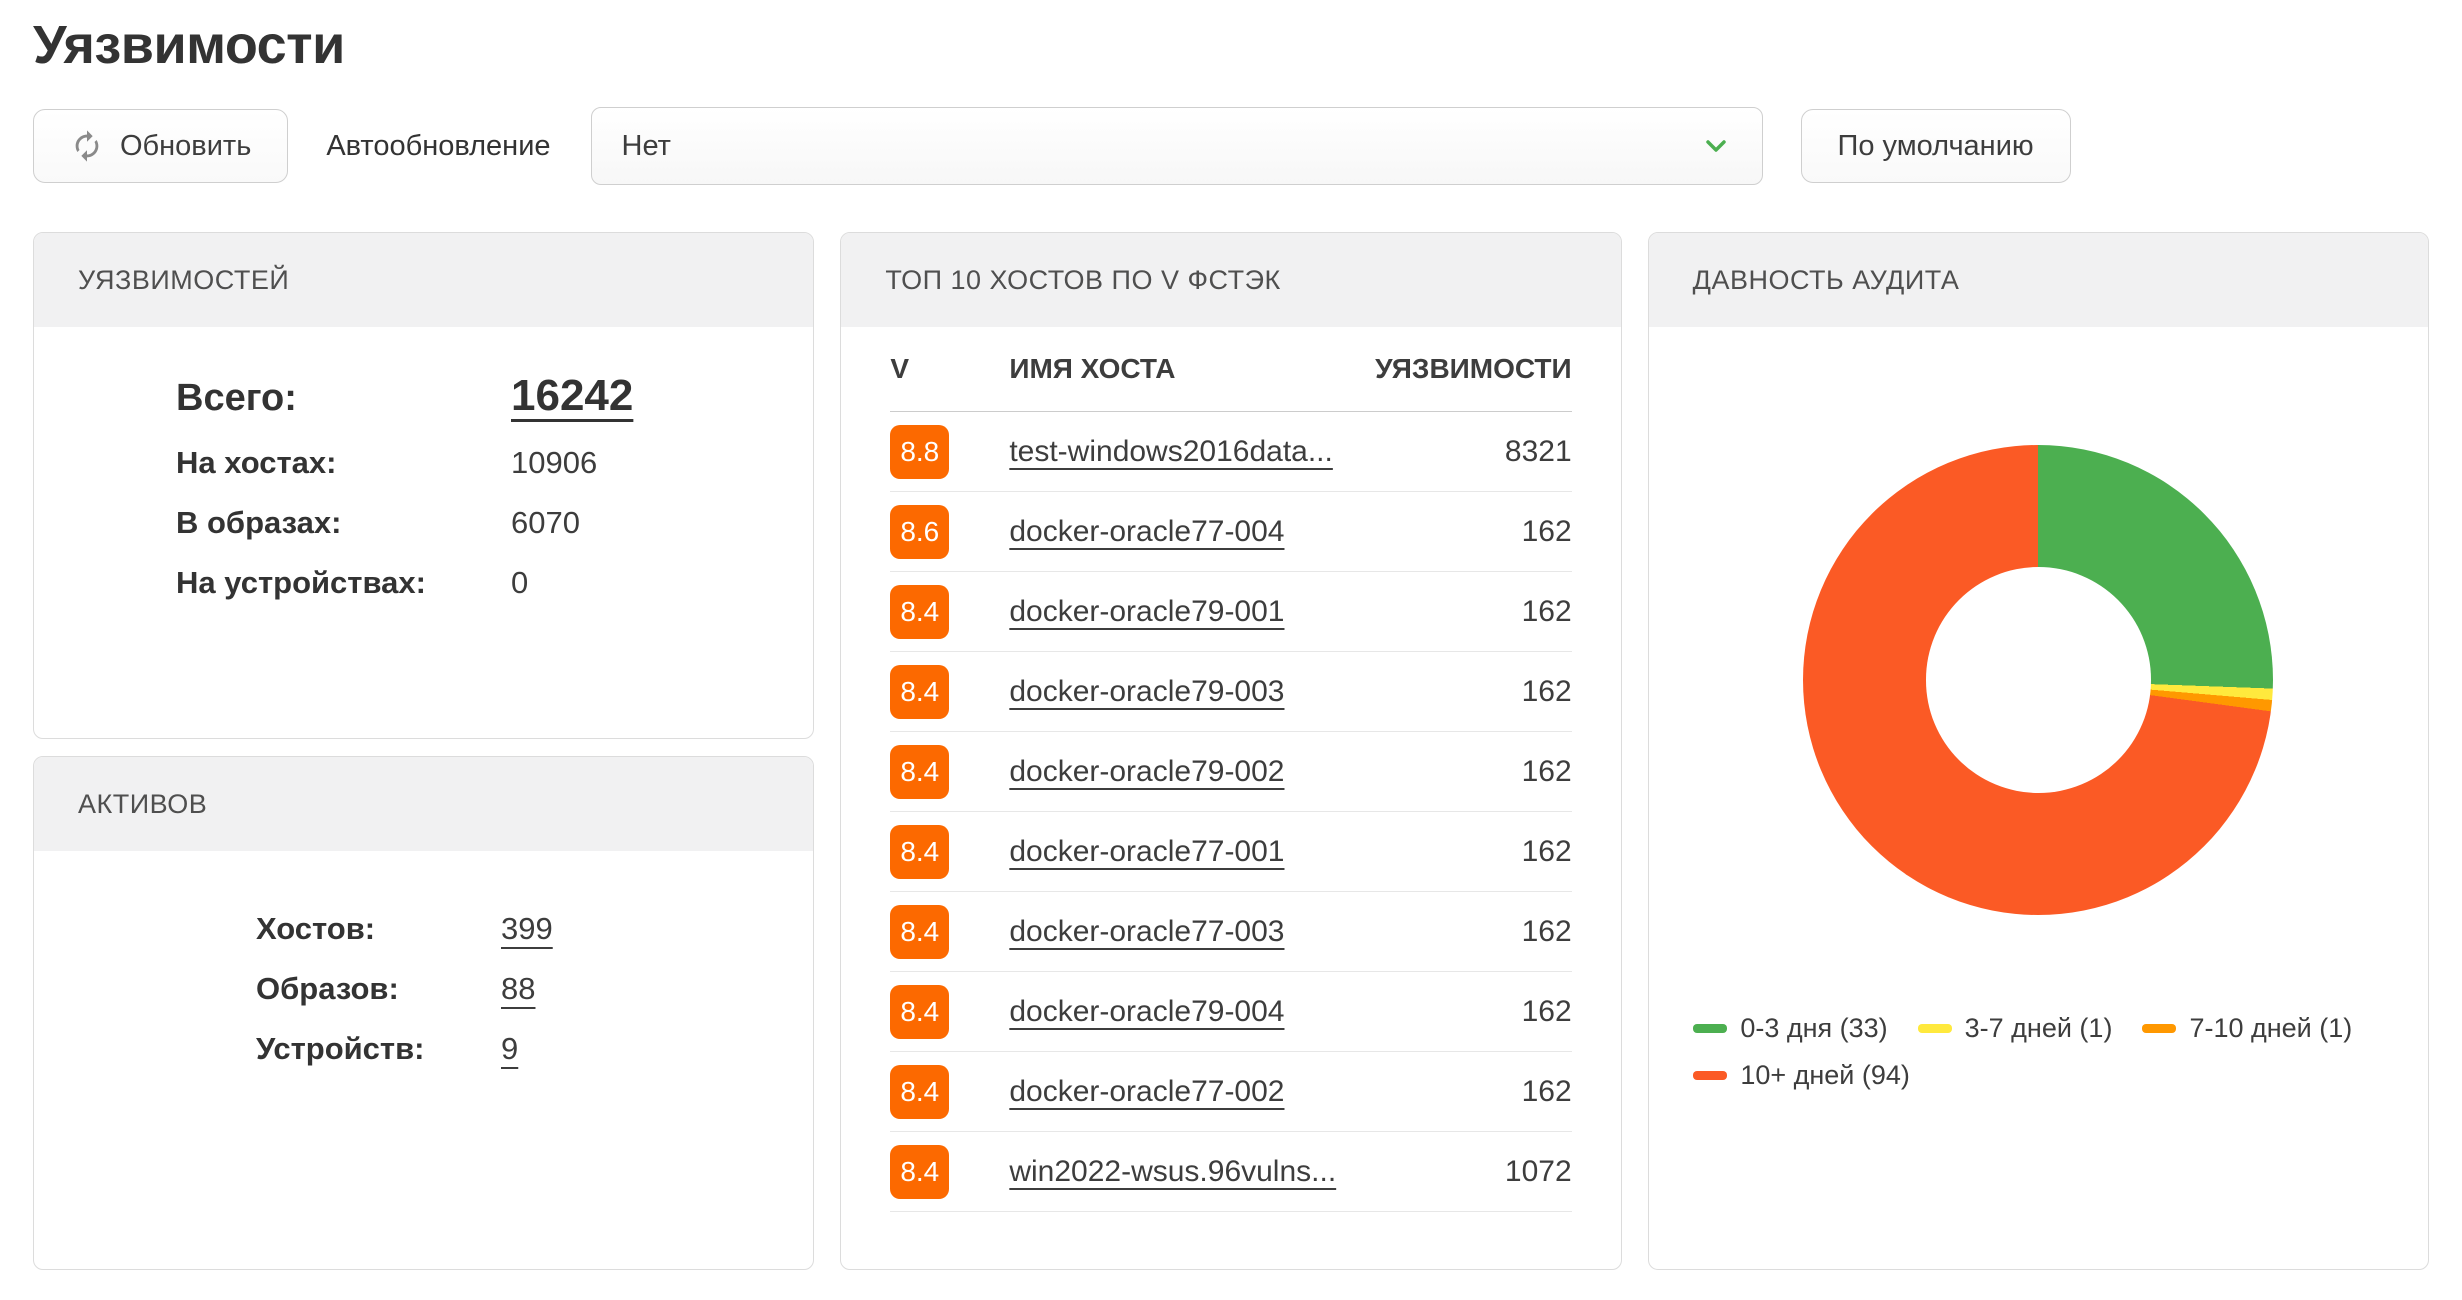 Image resolution: width=2462 pixels, height=1300 pixels. Describe the element at coordinates (920, 531) in the screenshot. I see `severity-badge: 8.6` at that location.